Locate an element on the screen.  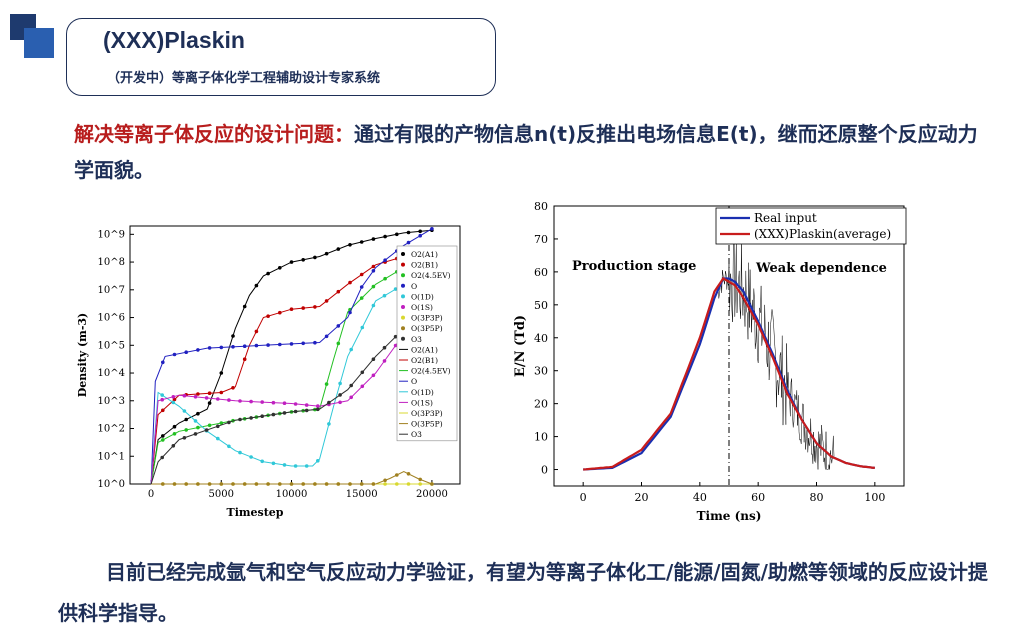
annotation-production: Production stage is located at coordinates (634, 266).